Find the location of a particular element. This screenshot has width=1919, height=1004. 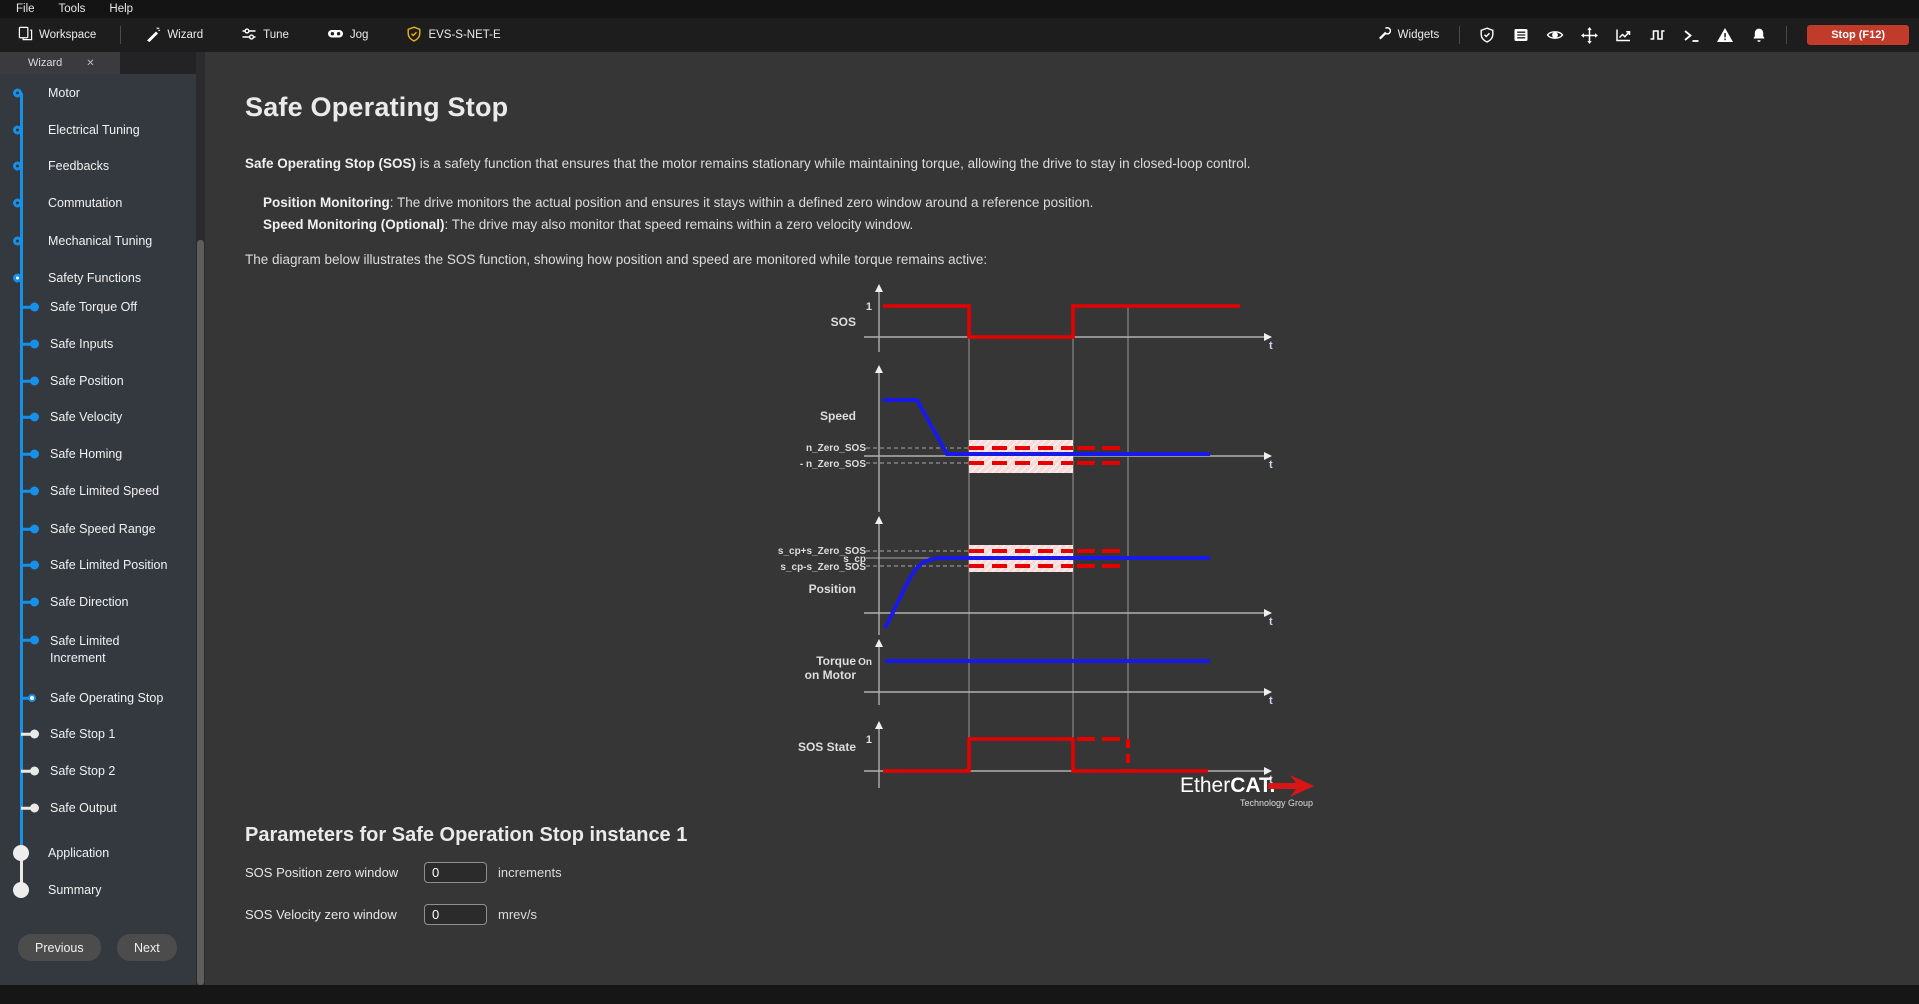

svg-text: 1 is located at coordinates (869, 740).